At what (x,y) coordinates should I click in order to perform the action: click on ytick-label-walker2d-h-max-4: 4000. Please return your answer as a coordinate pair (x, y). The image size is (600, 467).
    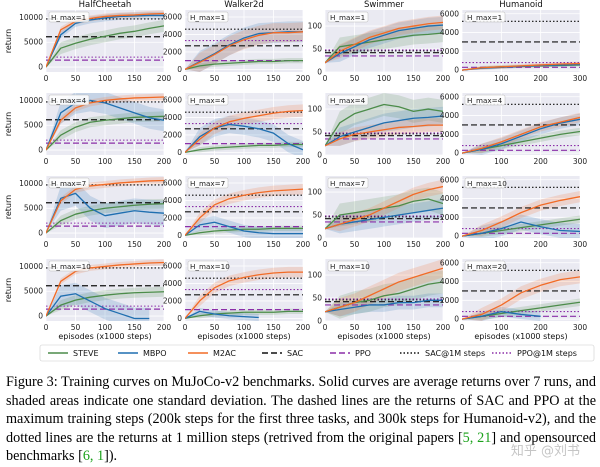
    Looking at the image, I should click on (172, 117).